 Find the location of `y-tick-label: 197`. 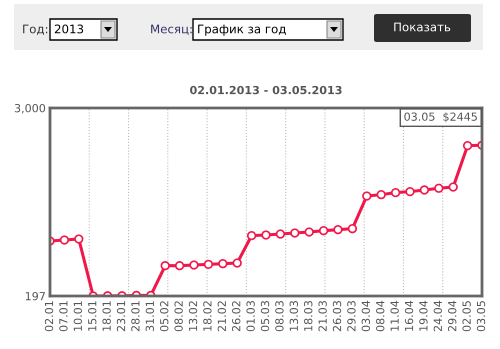

y-tick-label: 197 is located at coordinates (35, 296).